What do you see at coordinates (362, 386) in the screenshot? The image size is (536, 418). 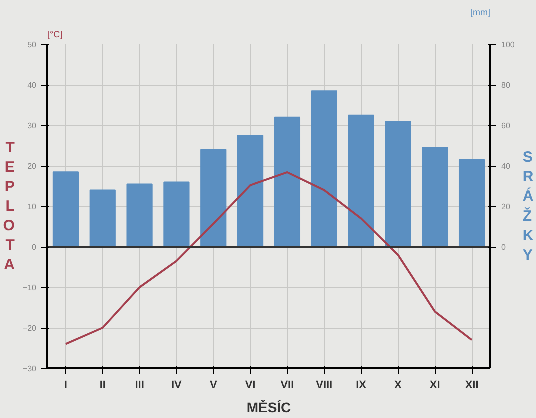 I see `x-tick-label: IX` at bounding box center [362, 386].